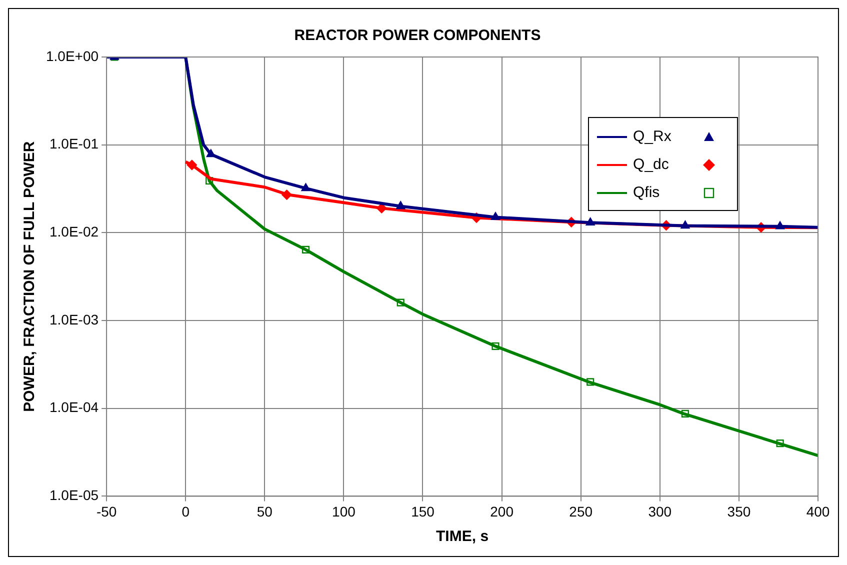  What do you see at coordinates (74, 407) in the screenshot?
I see `y-tick-label: 1.0E-04` at bounding box center [74, 407].